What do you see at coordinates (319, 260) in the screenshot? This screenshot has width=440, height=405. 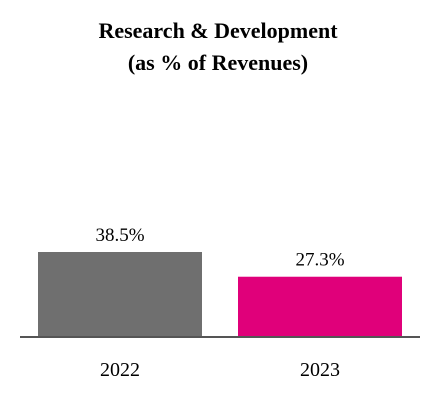 I see `data-label-2023: 27.3%` at bounding box center [319, 260].